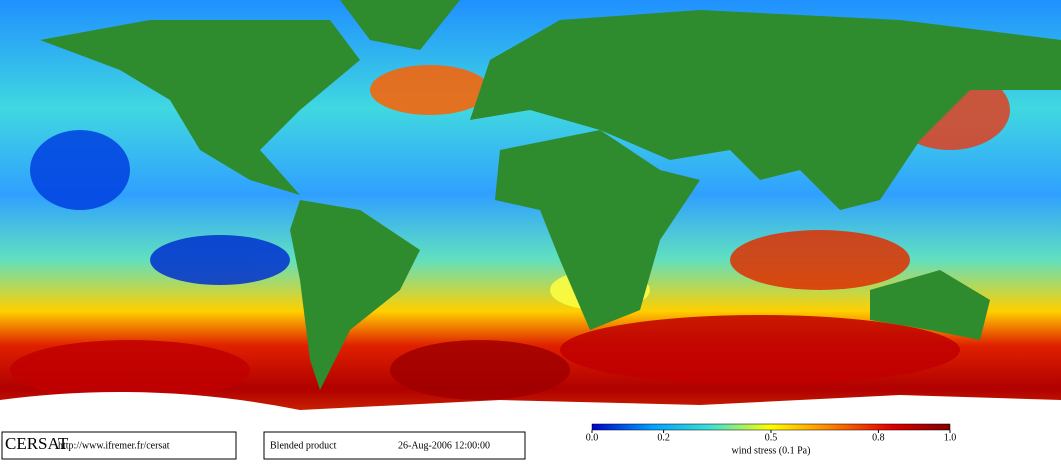  What do you see at coordinates (394, 445) in the screenshot?
I see `product-box` at bounding box center [394, 445].